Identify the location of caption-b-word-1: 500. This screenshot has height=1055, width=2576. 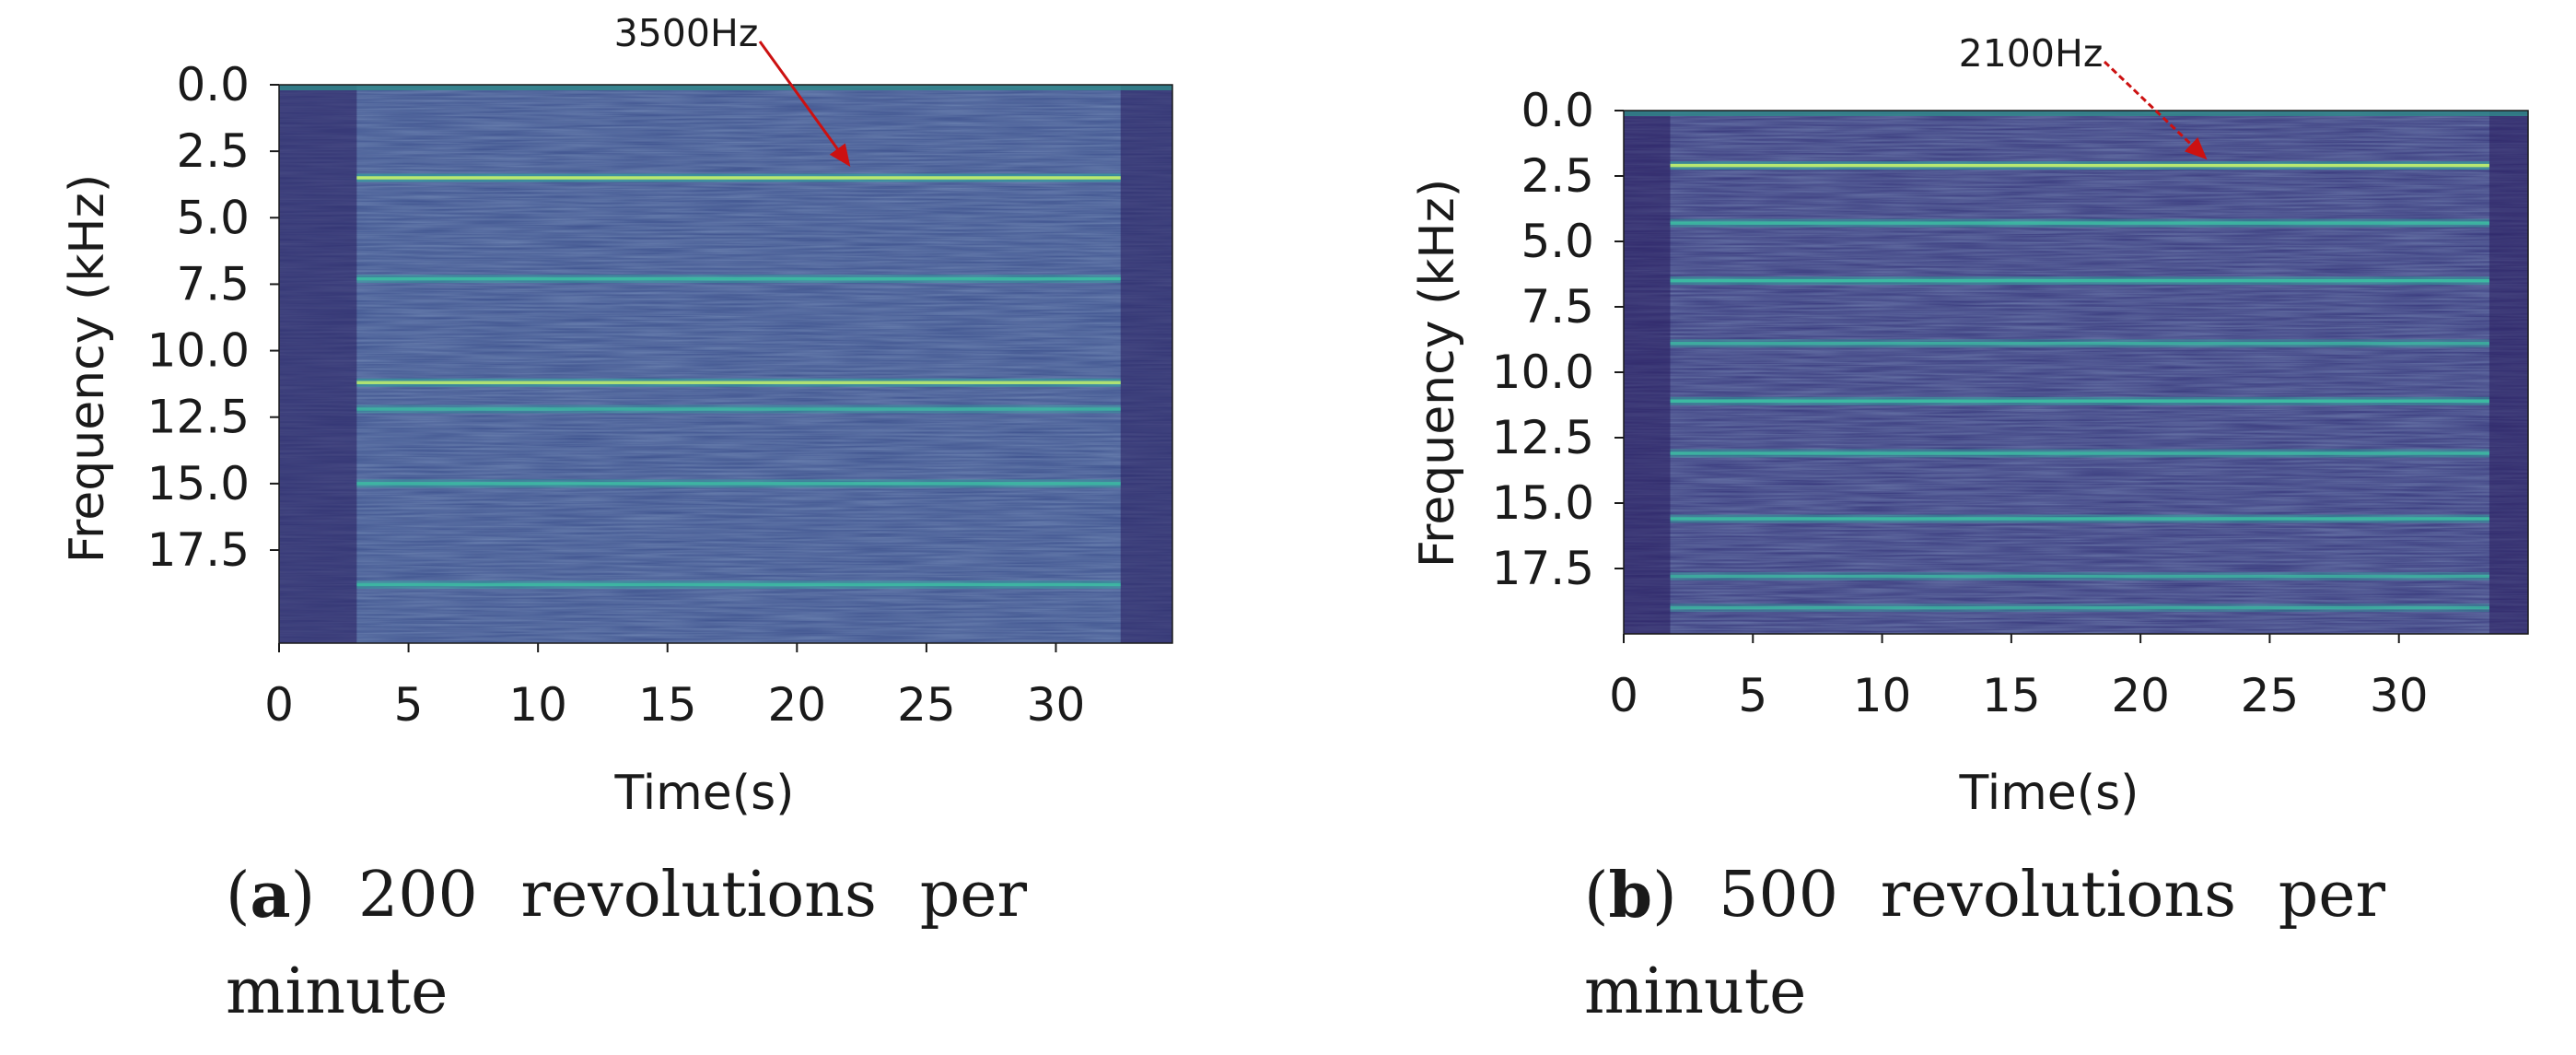
(1779, 895).